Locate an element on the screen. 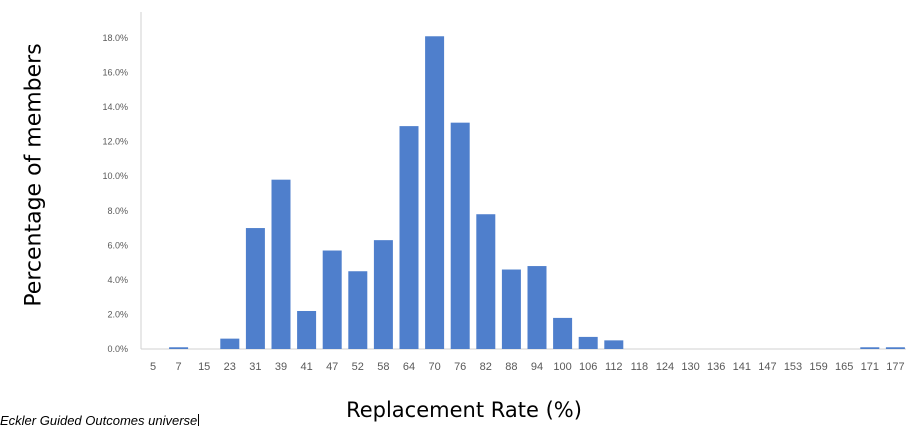  x-tick-label: 171 is located at coordinates (870, 367).